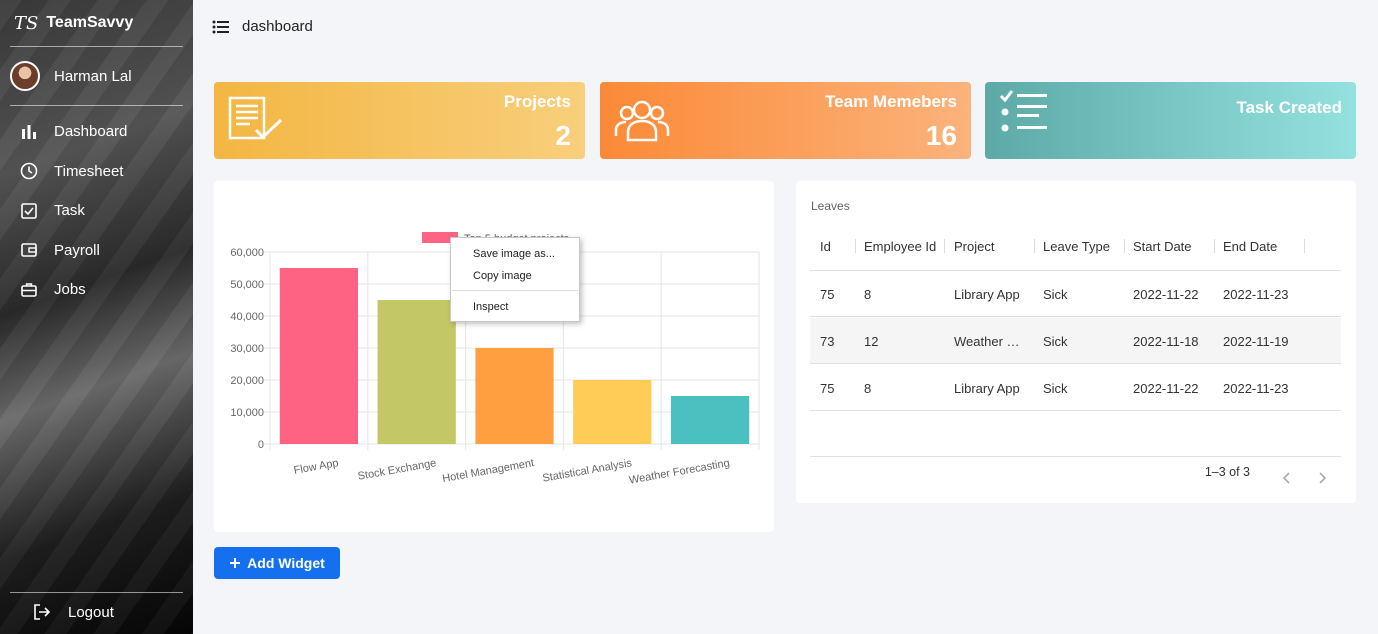  What do you see at coordinates (91, 612) in the screenshot?
I see `logout-label: Logout` at bounding box center [91, 612].